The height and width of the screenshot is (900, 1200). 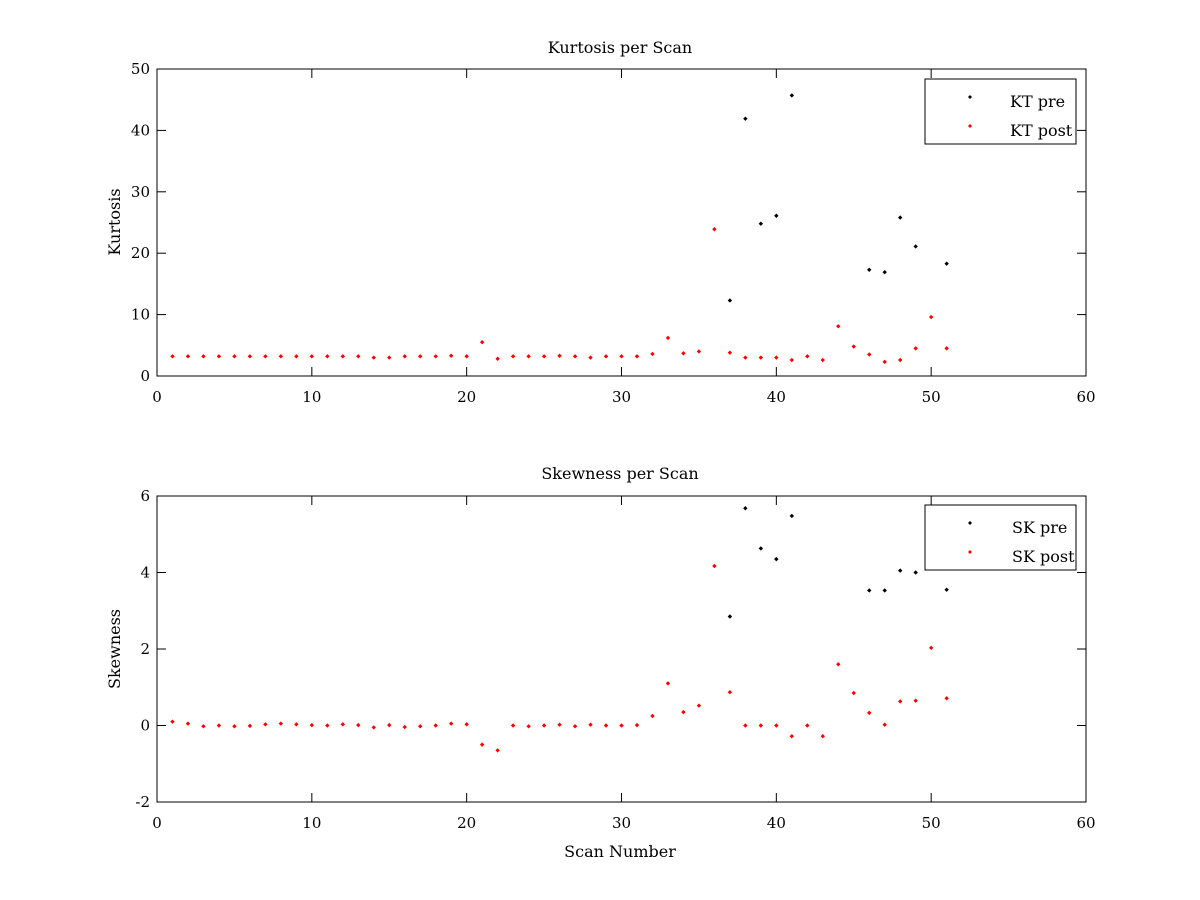 I want to click on legend-label-kt-pre: KT pre, so click(x=1037, y=101).